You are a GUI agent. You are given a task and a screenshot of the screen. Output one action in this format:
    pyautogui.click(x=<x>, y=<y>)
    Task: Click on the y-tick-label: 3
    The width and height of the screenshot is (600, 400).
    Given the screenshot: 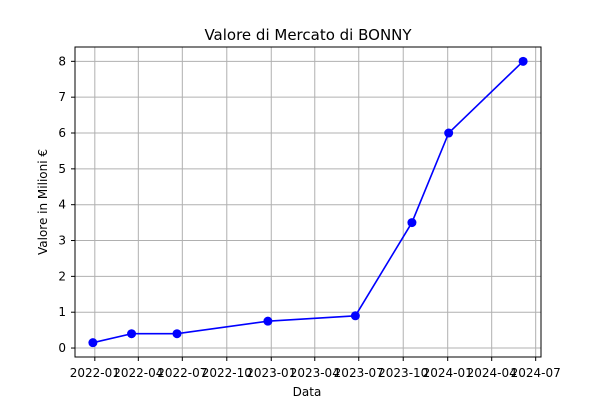 What is the action you would take?
    pyautogui.click(x=62, y=241)
    